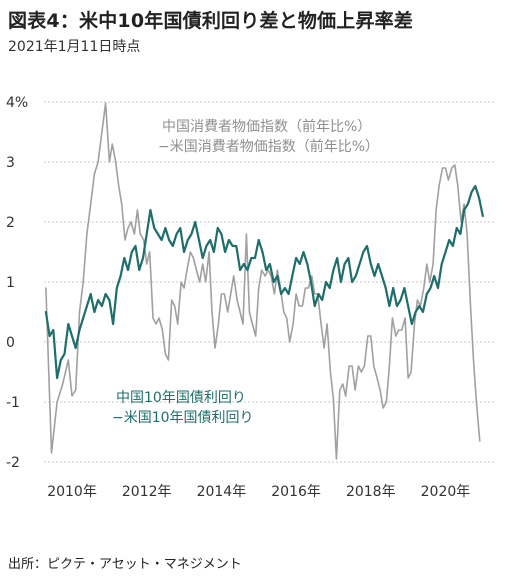 The image size is (507, 577). I want to click on y-axis-ticks: 4% 3 2 1 0 -1 -2, so click(17, 283).